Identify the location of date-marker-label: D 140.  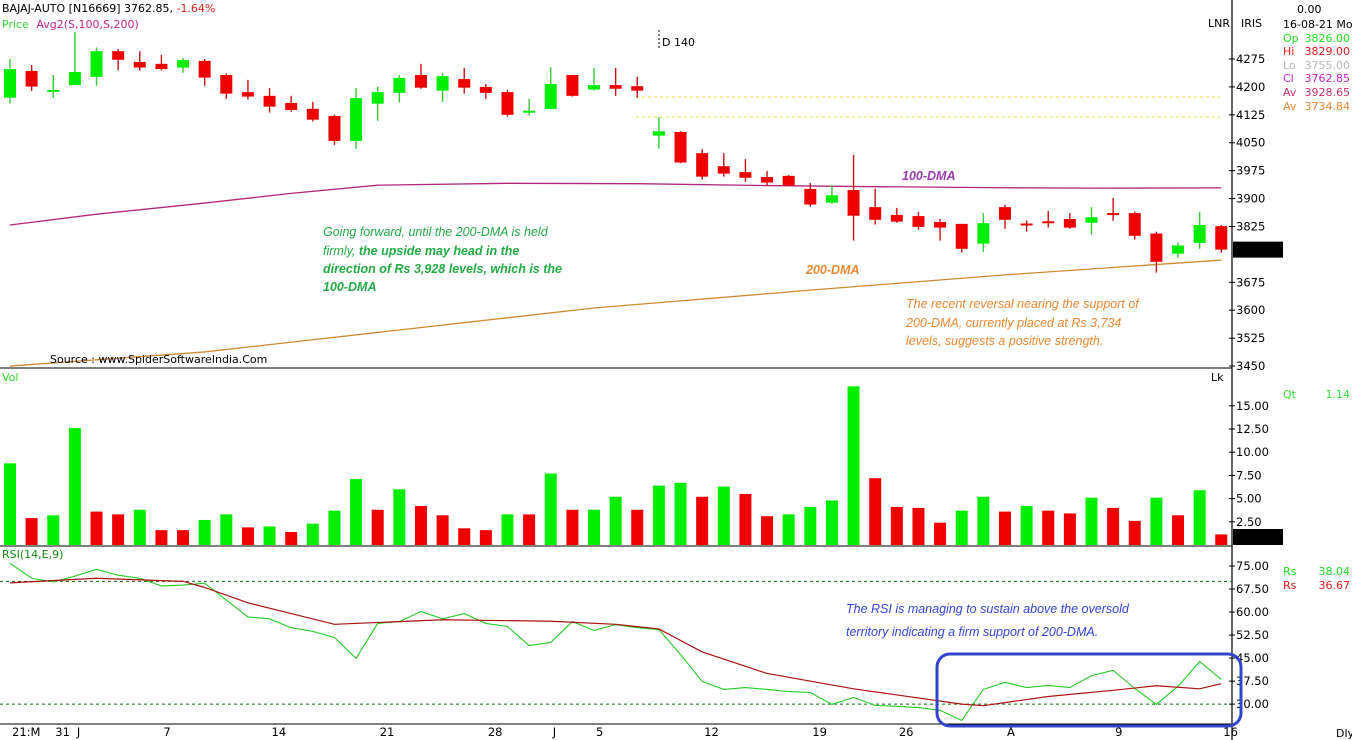
(678, 42).